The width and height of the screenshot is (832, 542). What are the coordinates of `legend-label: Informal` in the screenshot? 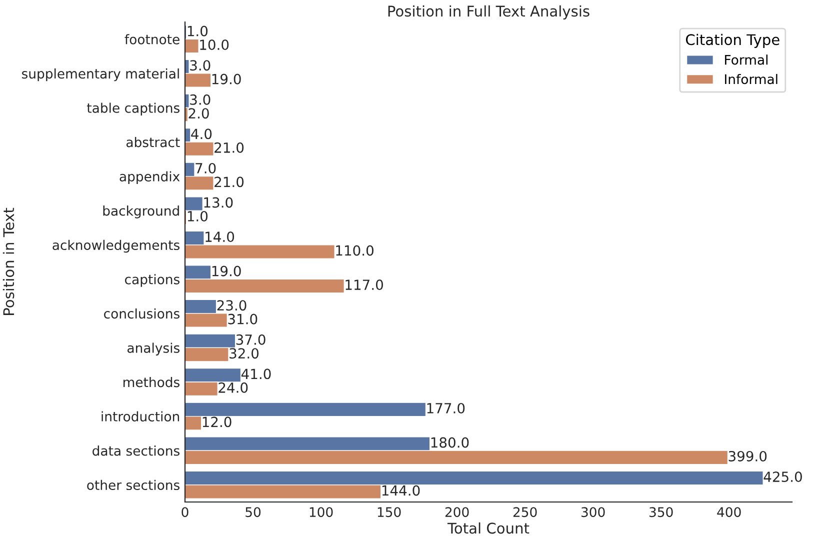 It's located at (751, 79).